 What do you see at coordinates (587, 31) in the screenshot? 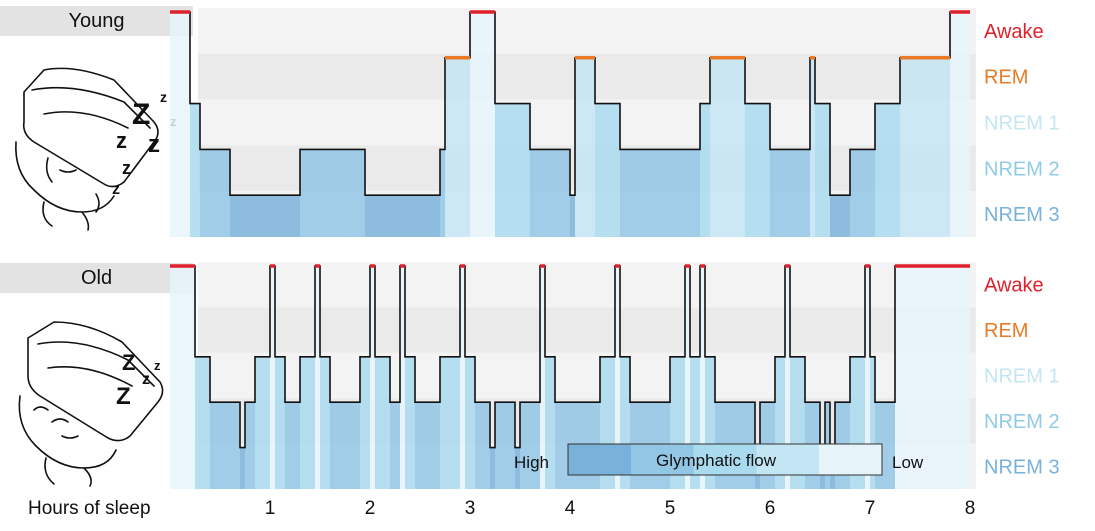
I see `stage-band-young-awake` at bounding box center [587, 31].